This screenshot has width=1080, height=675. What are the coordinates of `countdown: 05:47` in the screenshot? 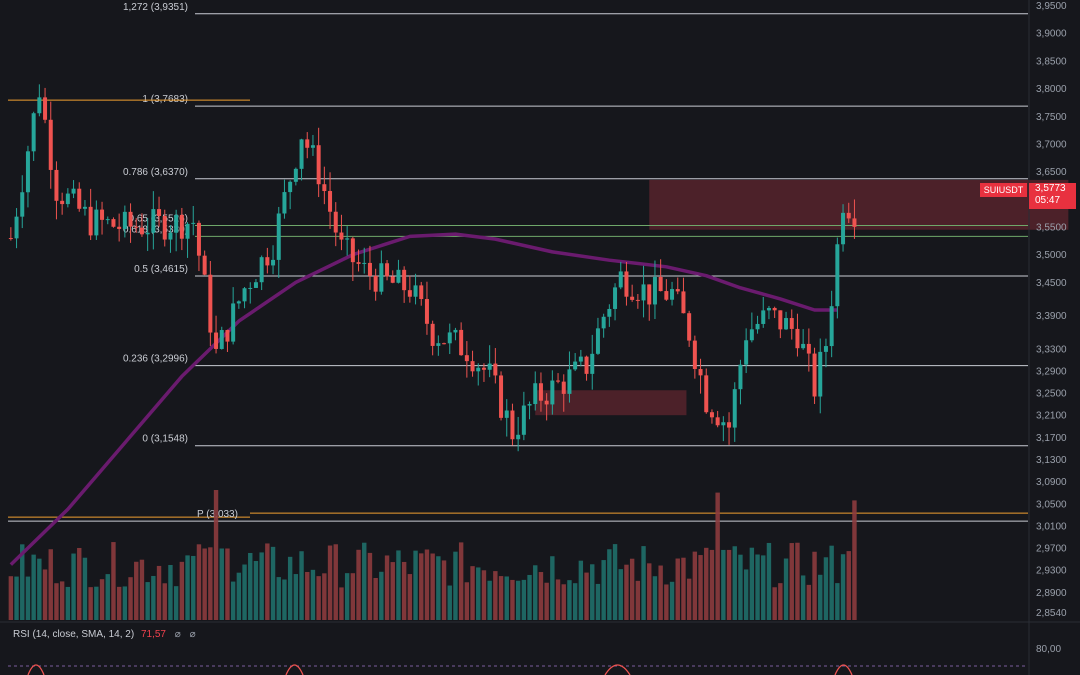 It's located at (1048, 200).